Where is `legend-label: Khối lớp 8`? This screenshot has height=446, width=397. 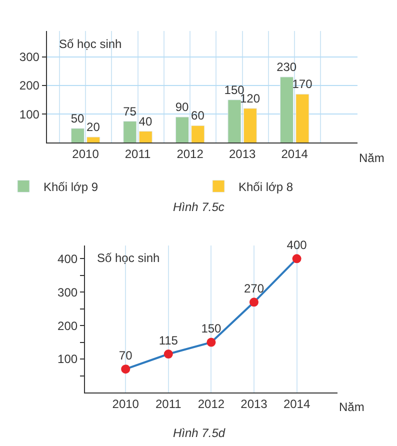 legend-label: Khối lớp 8 is located at coordinates (266, 187).